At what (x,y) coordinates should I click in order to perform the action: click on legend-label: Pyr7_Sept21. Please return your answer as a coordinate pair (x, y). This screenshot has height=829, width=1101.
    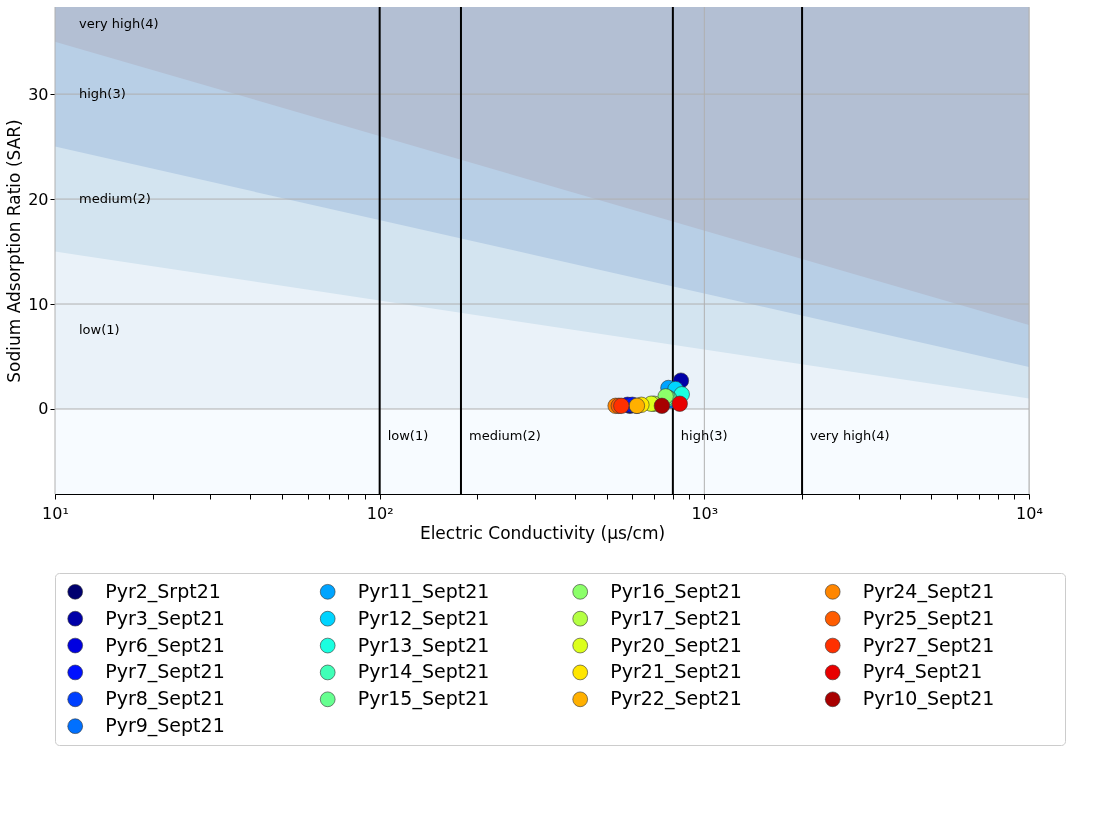
    Looking at the image, I should click on (165, 672).